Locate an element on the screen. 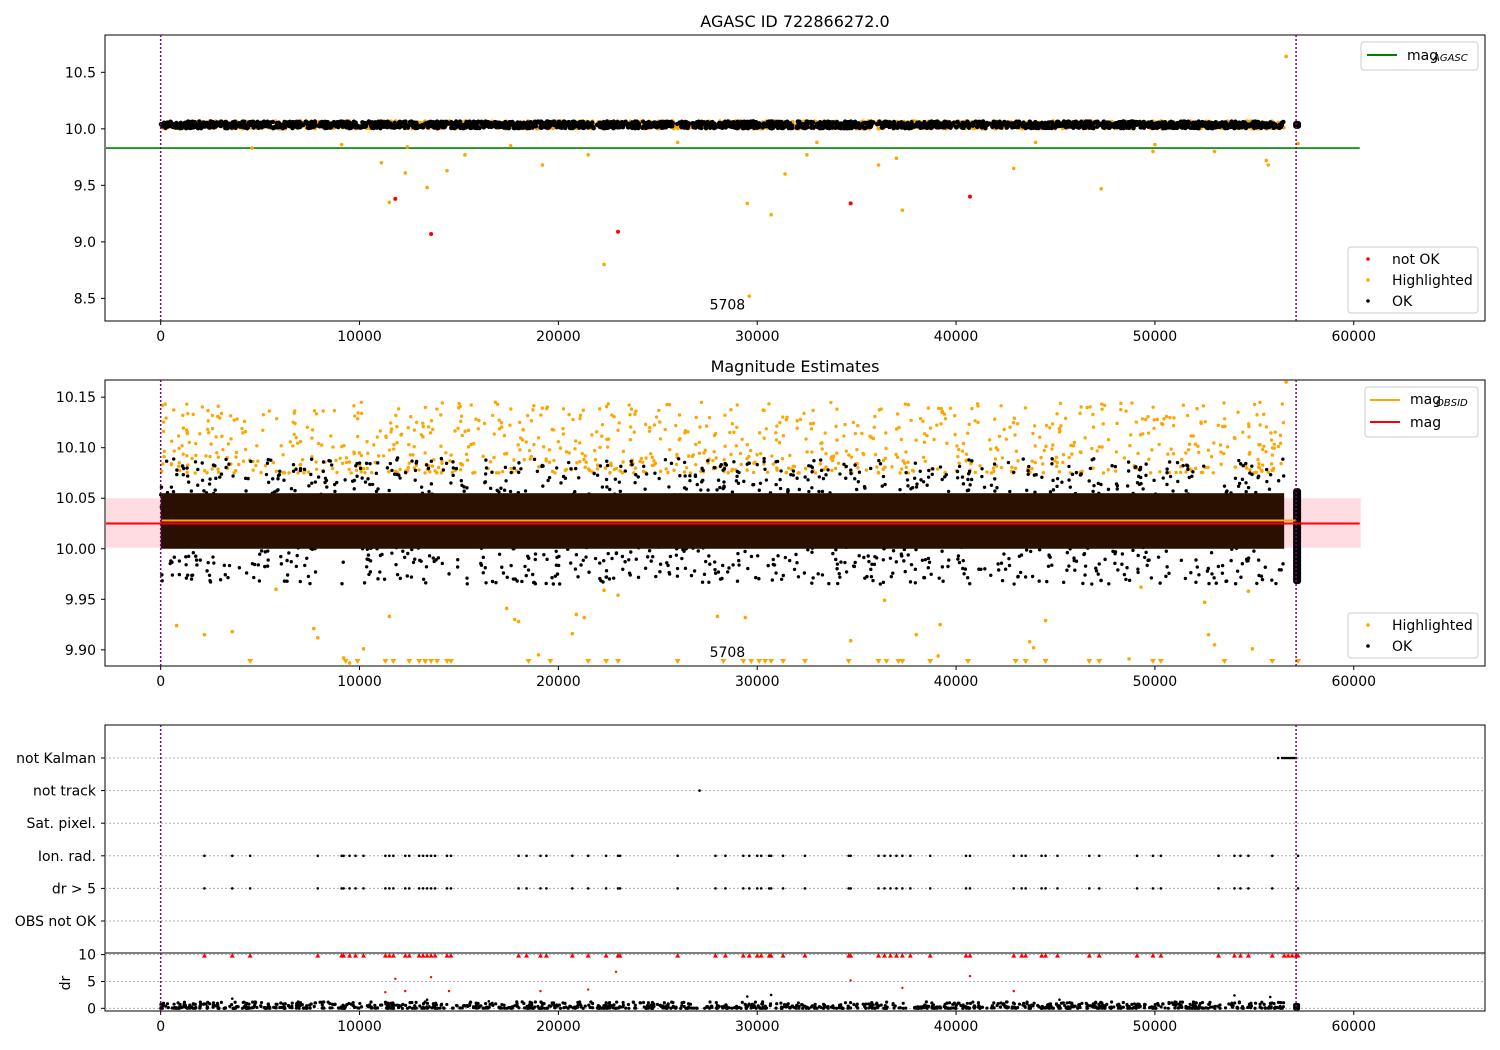 This screenshot has width=1500, height=1050. plot0-legend-marker is located at coordinates (1368, 259).